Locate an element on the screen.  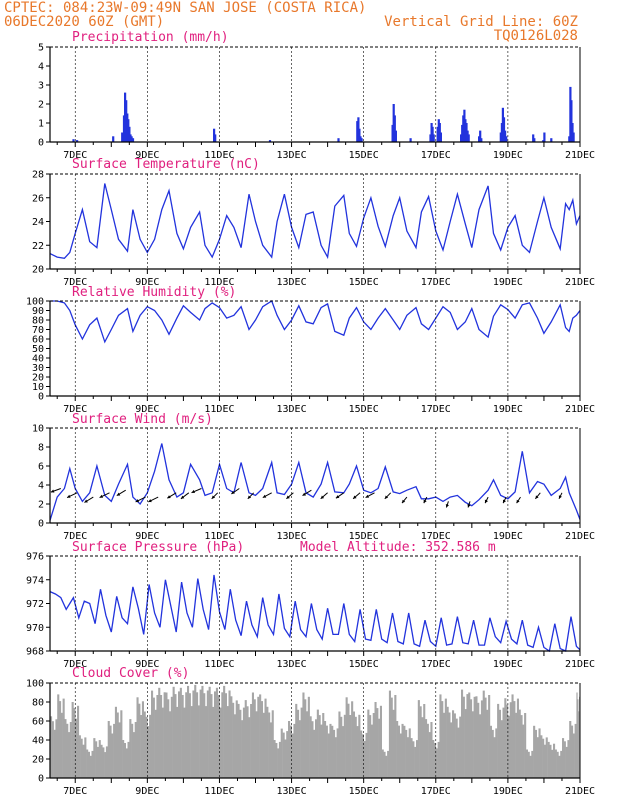
y-tick-label: 976 is located at coordinates (35, 557).